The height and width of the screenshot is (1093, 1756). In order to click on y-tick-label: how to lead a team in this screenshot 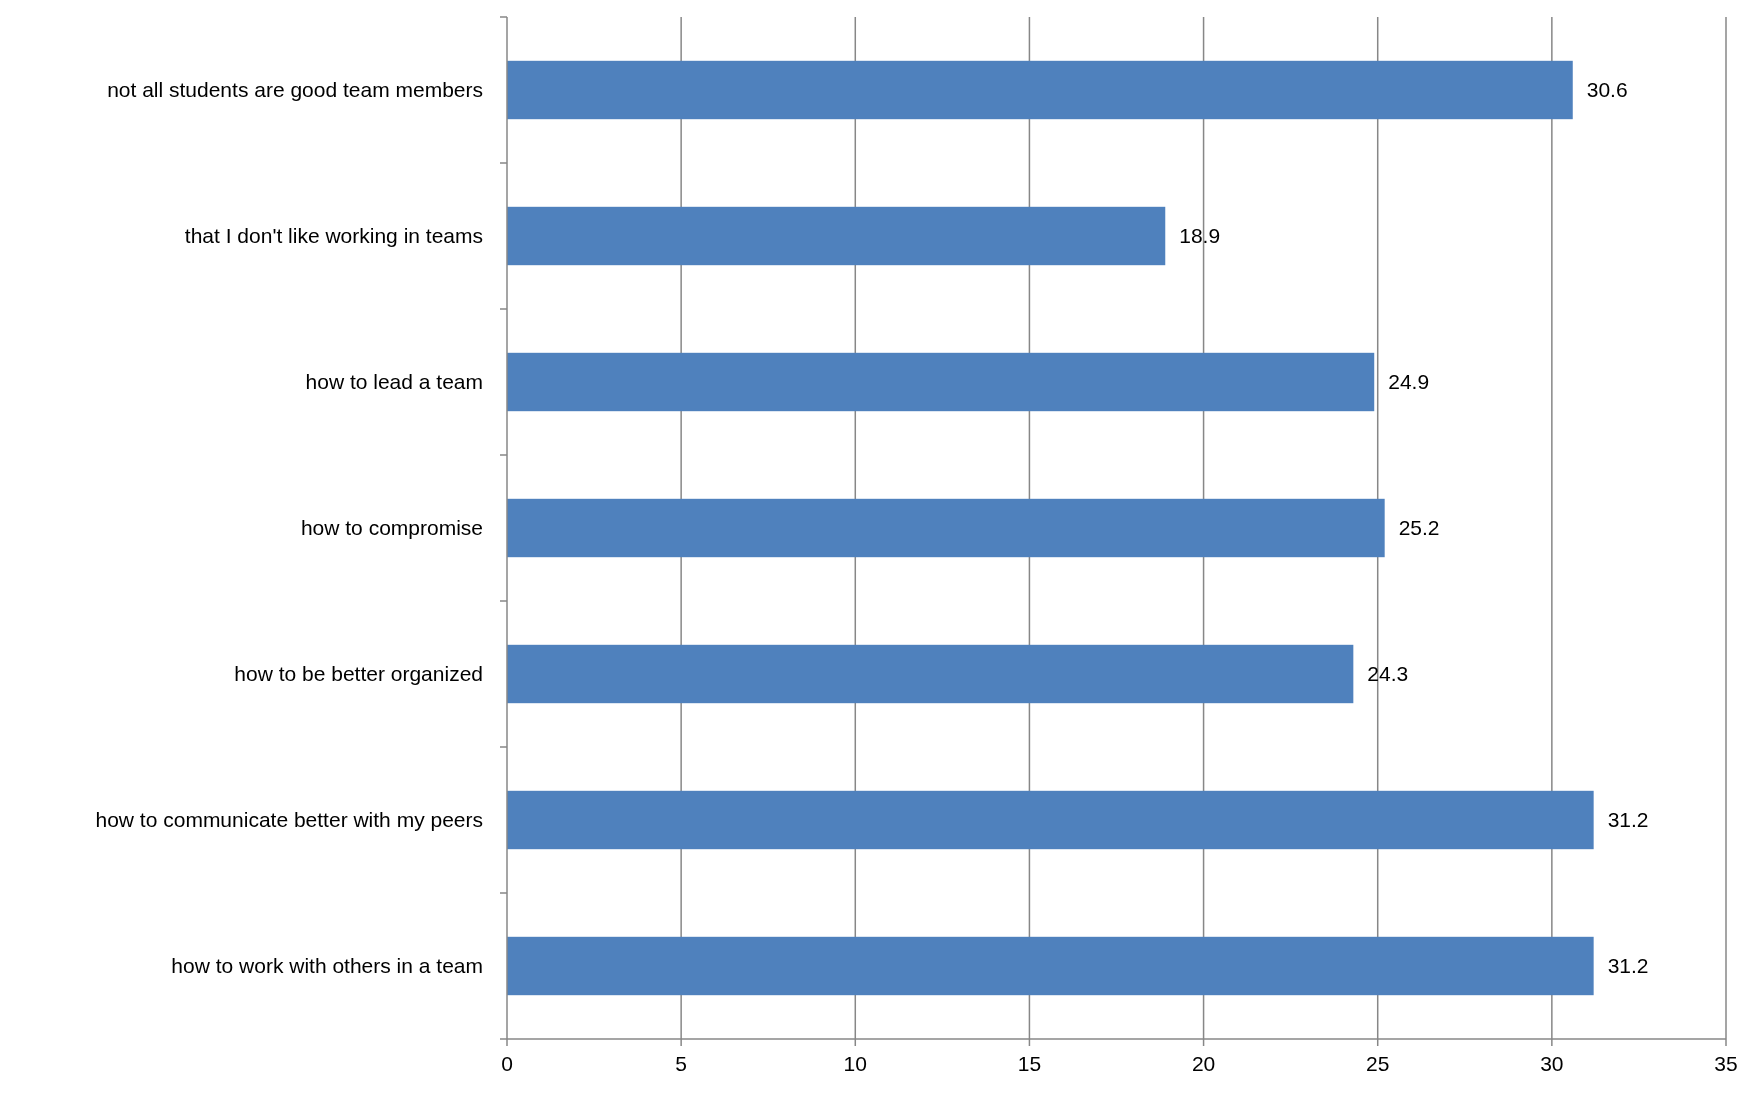, I will do `click(394, 382)`.